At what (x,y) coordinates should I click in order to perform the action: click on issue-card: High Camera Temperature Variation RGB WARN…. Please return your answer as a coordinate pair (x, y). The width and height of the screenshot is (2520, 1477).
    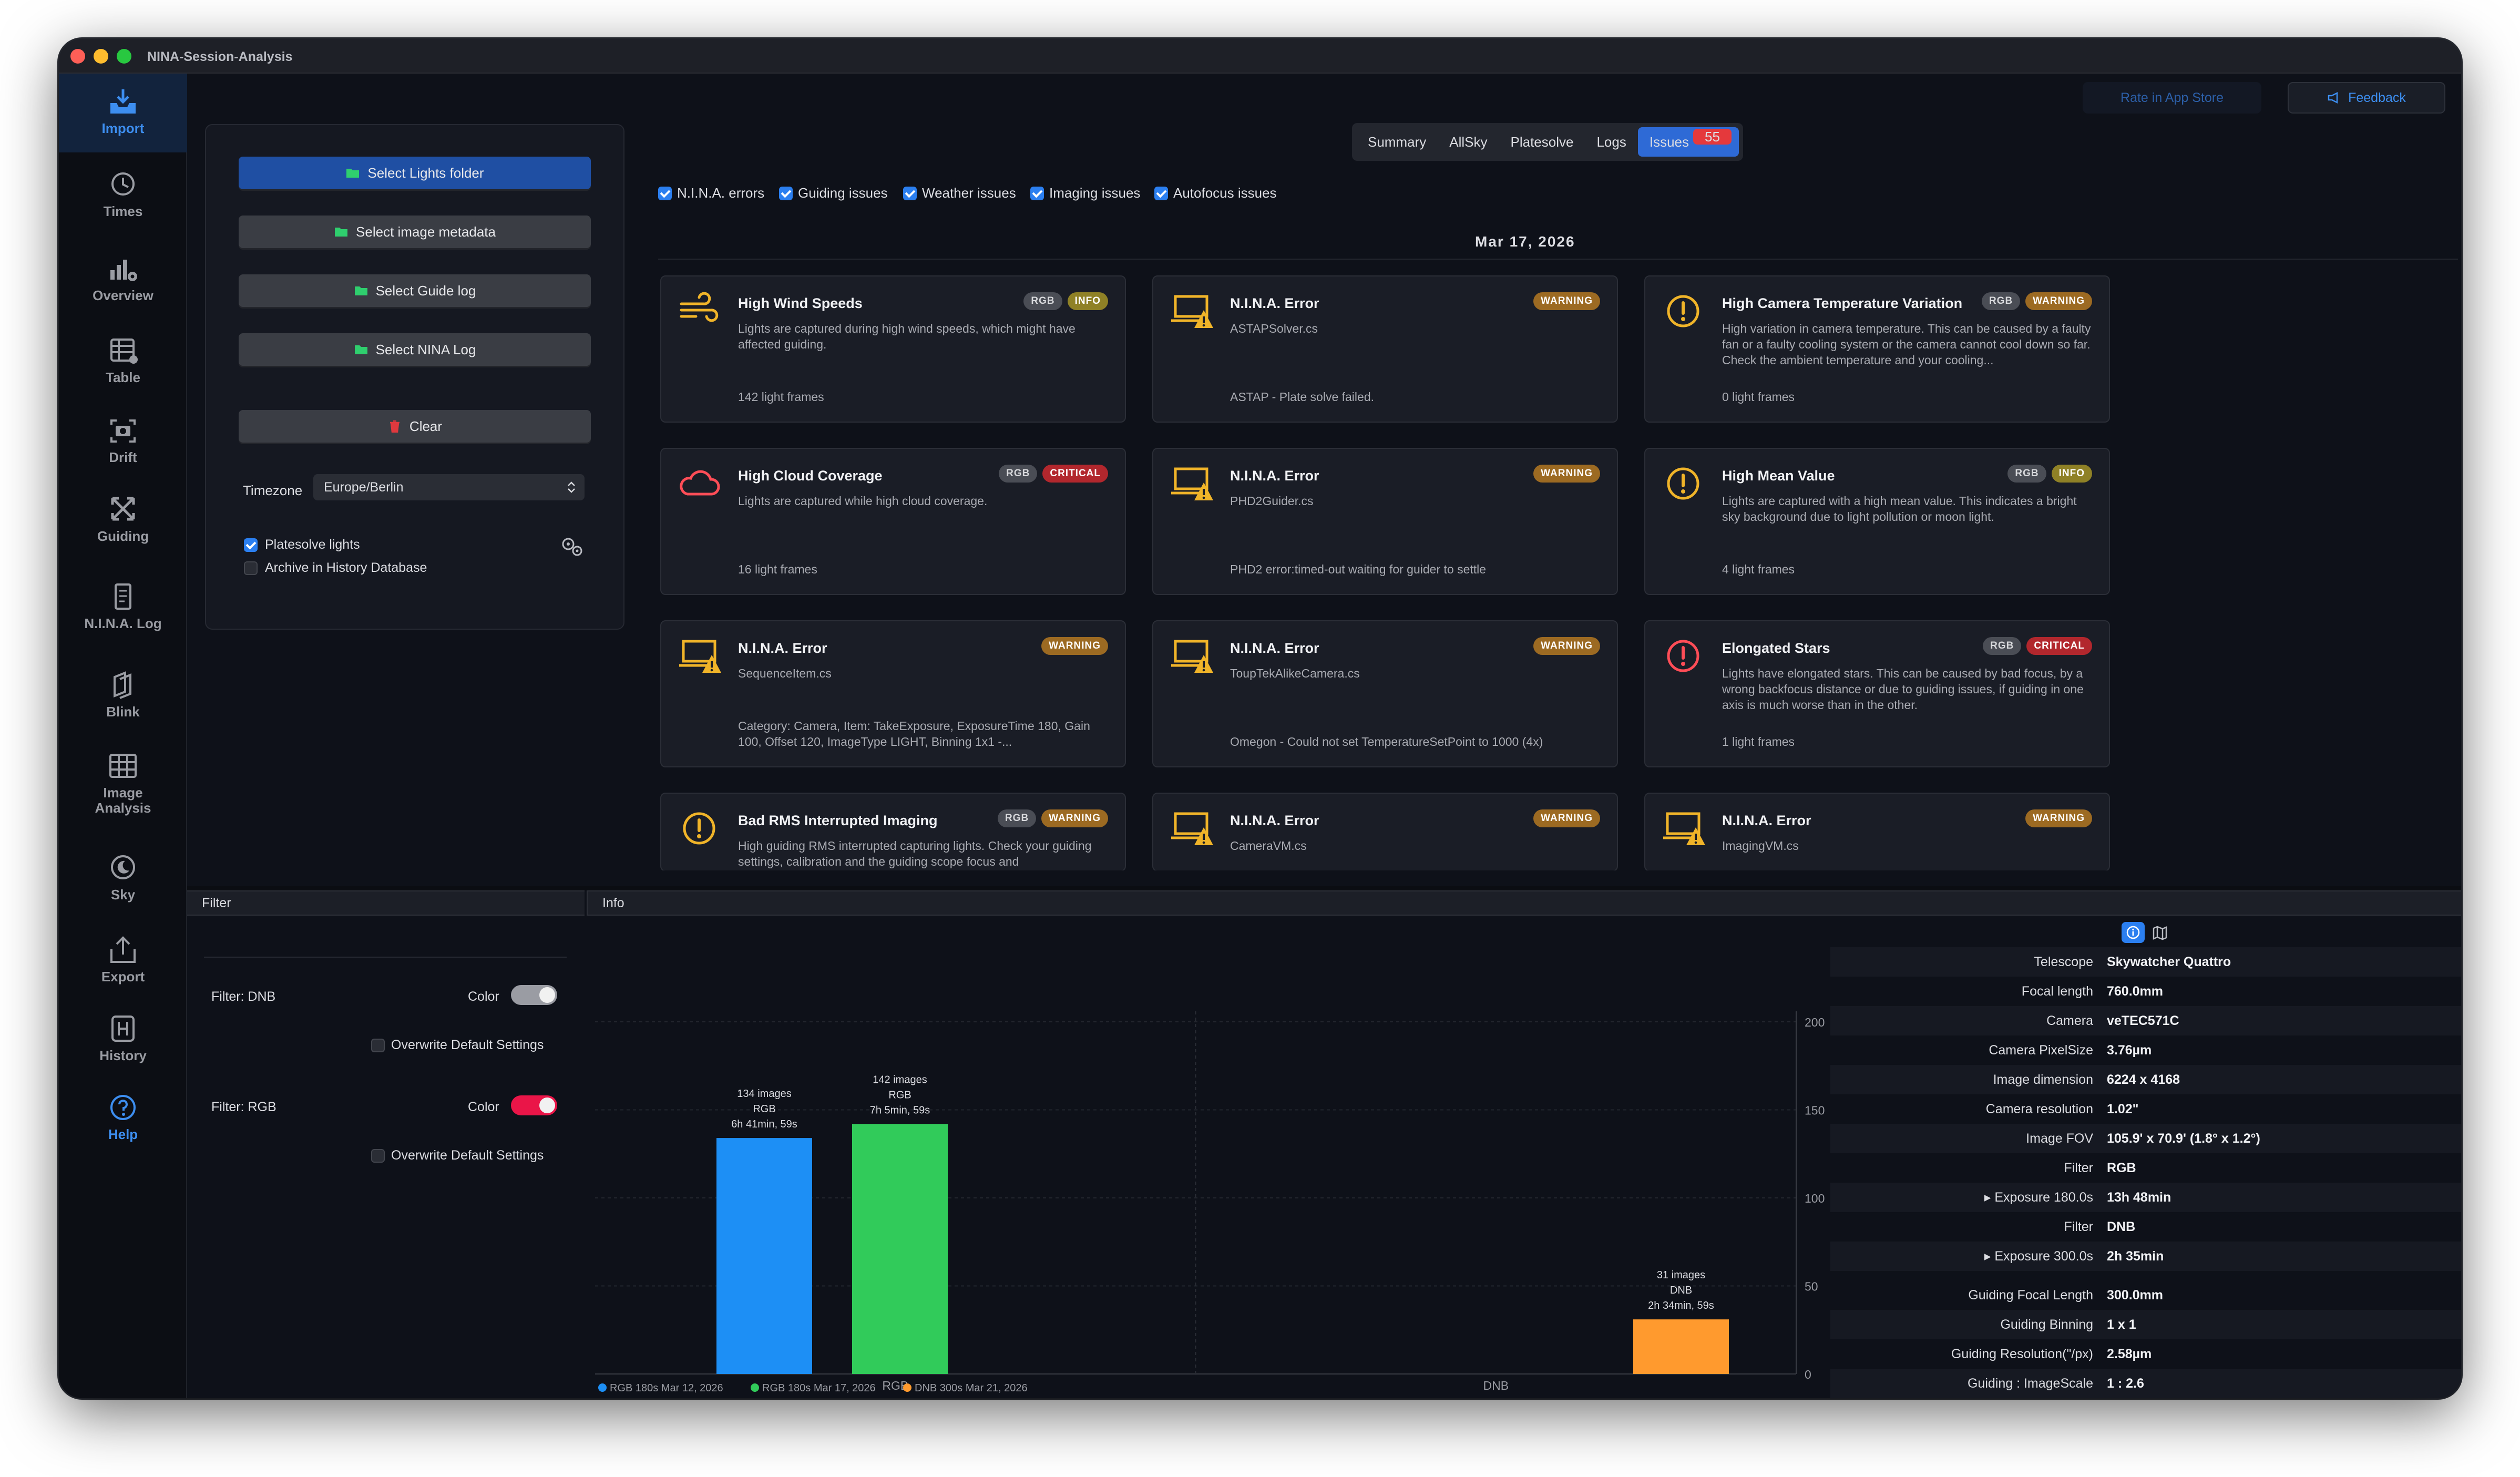
    Looking at the image, I should click on (1877, 349).